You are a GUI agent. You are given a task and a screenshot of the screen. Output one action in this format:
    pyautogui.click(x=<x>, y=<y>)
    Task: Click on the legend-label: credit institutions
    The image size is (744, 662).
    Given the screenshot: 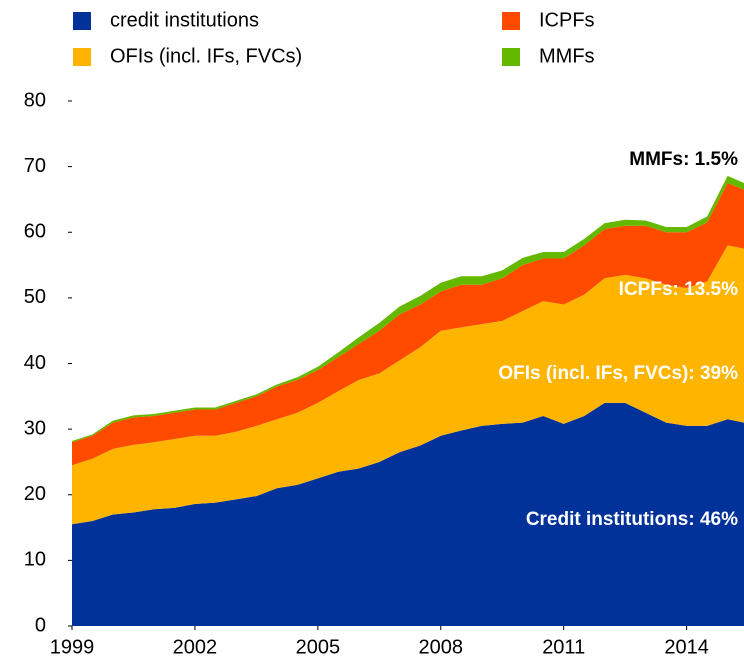 What is the action you would take?
    pyautogui.click(x=184, y=20)
    